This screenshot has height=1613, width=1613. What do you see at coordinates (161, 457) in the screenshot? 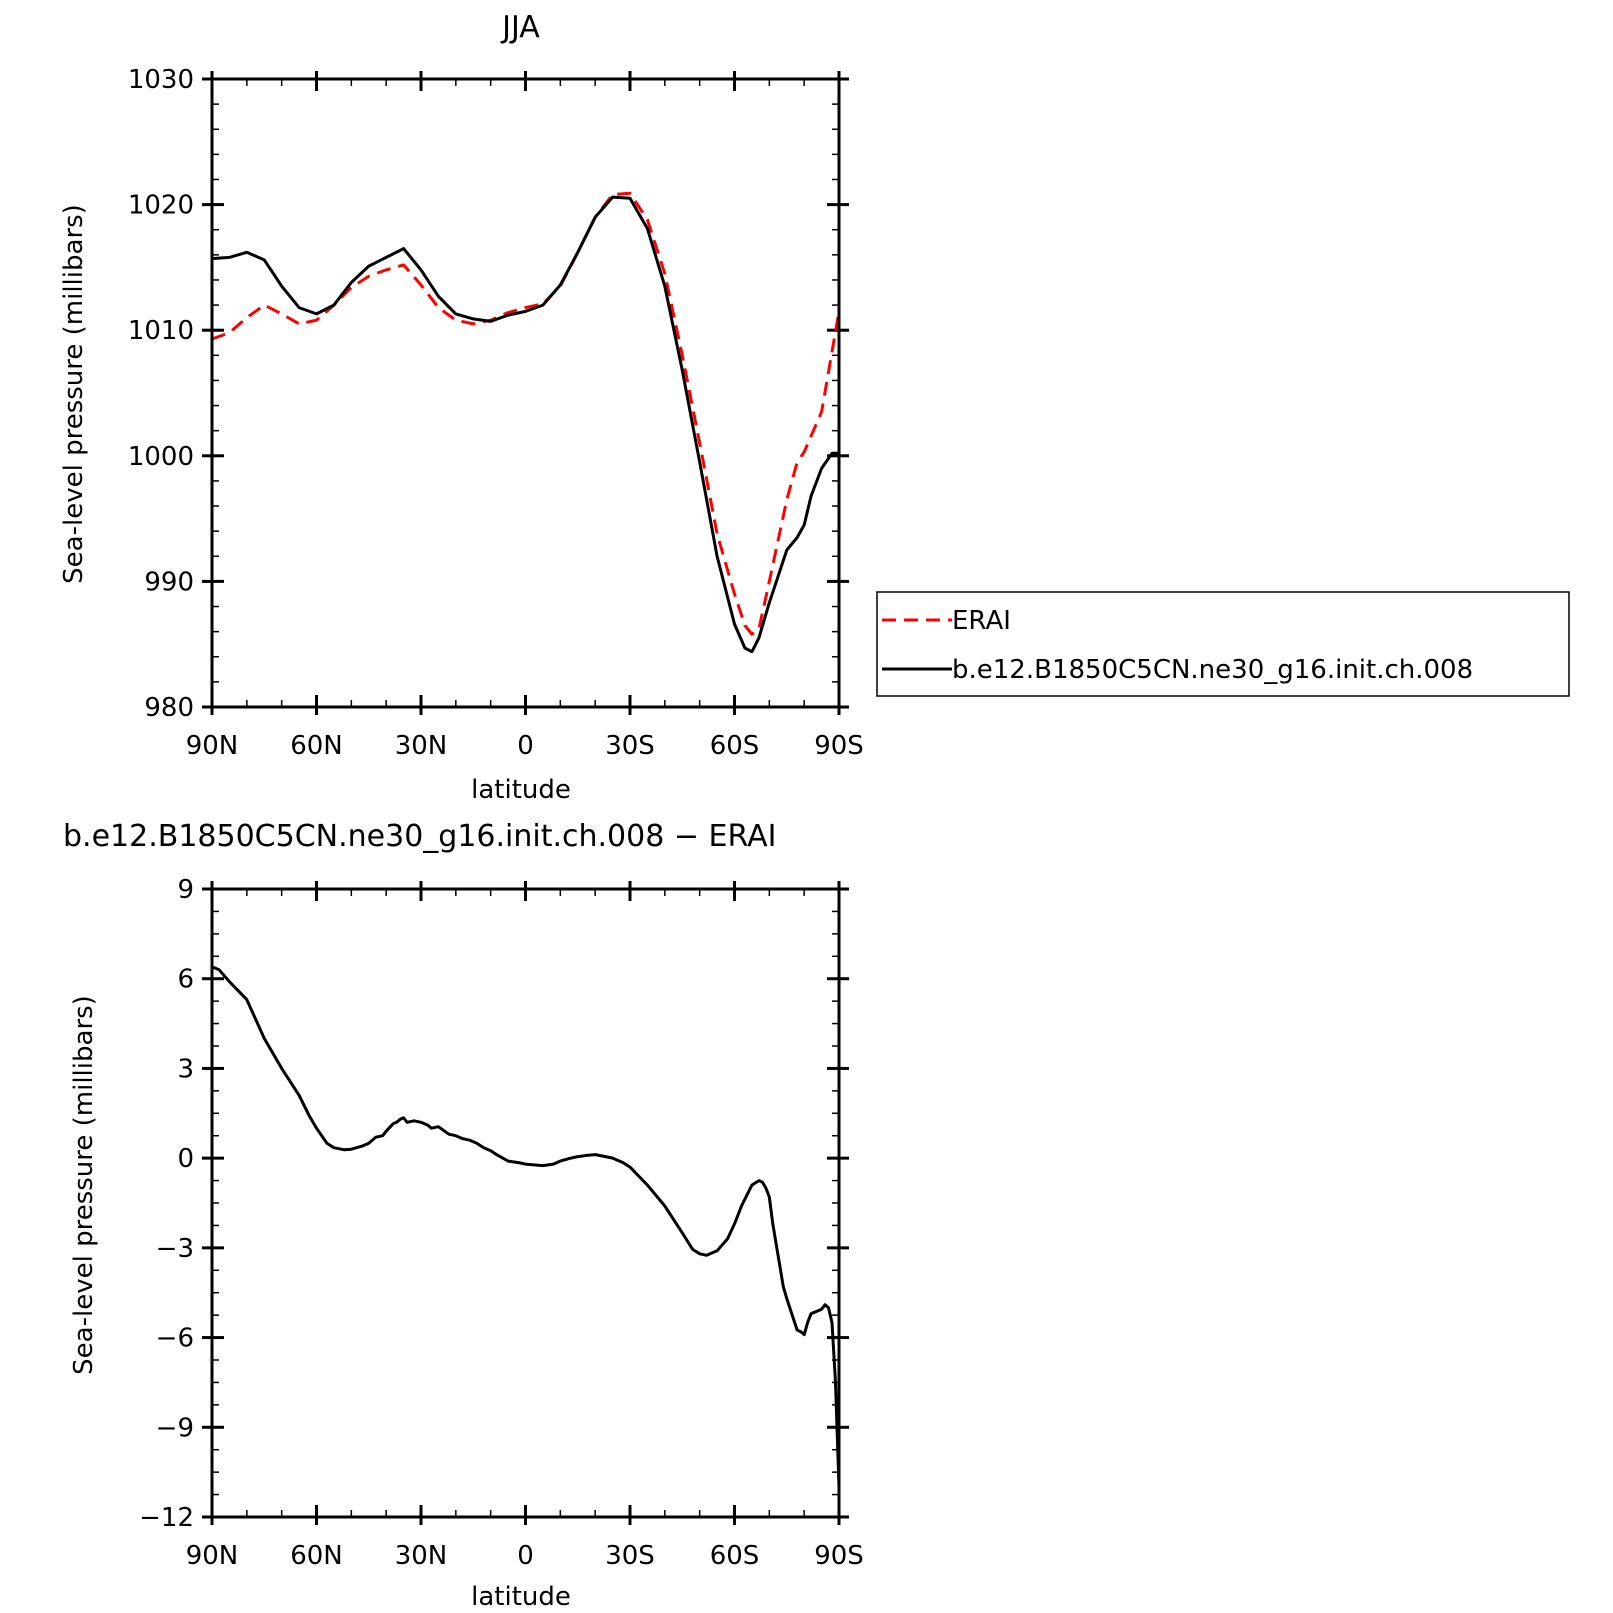
I see `y-tick-label: 1000` at bounding box center [161, 457].